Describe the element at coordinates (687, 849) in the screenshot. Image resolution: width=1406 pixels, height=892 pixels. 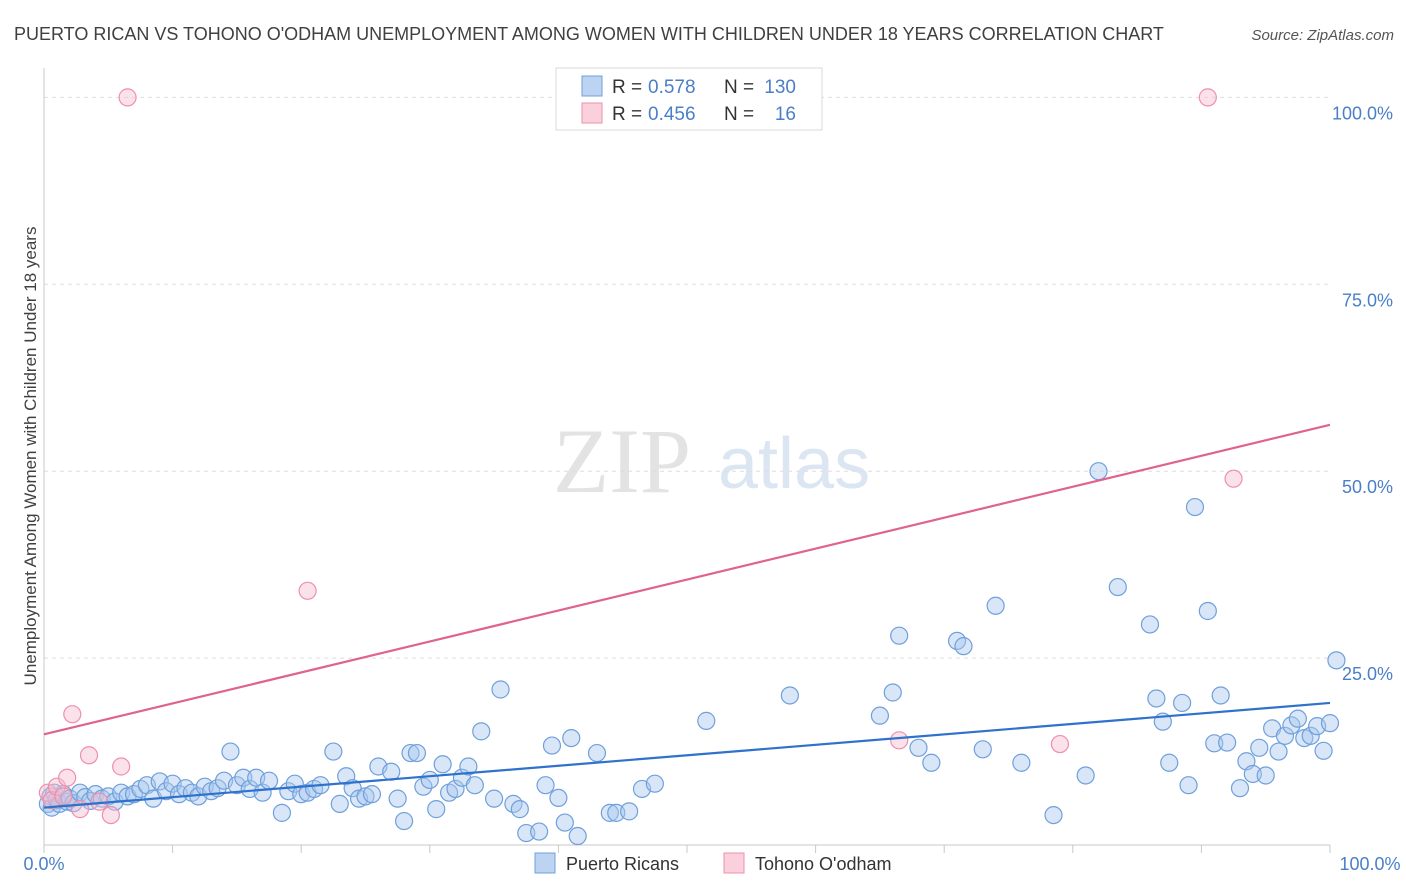
I see `x-axis-ticks` at that location.